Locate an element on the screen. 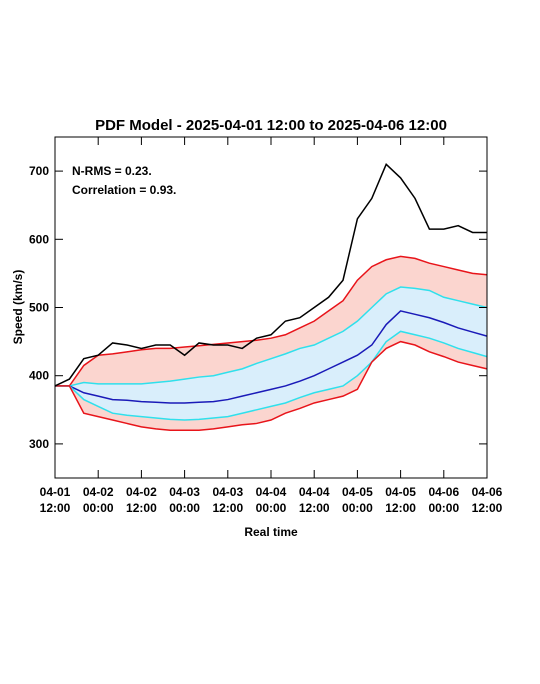 The image size is (540, 684). x-tick-label: 04-06 00:00 is located at coordinates (443, 500).